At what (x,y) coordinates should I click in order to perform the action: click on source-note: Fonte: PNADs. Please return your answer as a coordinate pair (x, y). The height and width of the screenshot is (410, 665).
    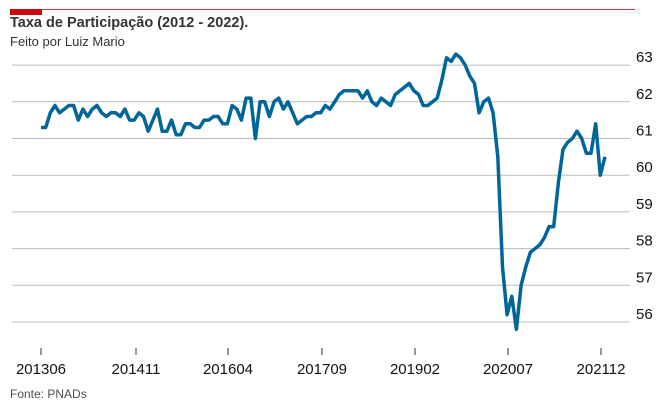
    Looking at the image, I should click on (48, 394).